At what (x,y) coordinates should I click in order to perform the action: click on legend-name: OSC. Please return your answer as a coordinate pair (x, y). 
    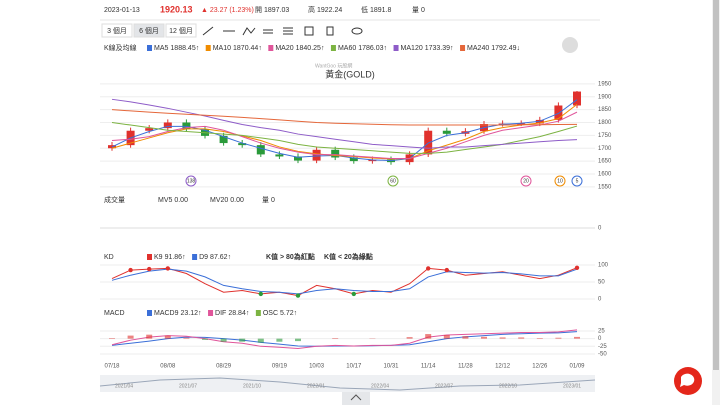
    Looking at the image, I should click on (270, 313).